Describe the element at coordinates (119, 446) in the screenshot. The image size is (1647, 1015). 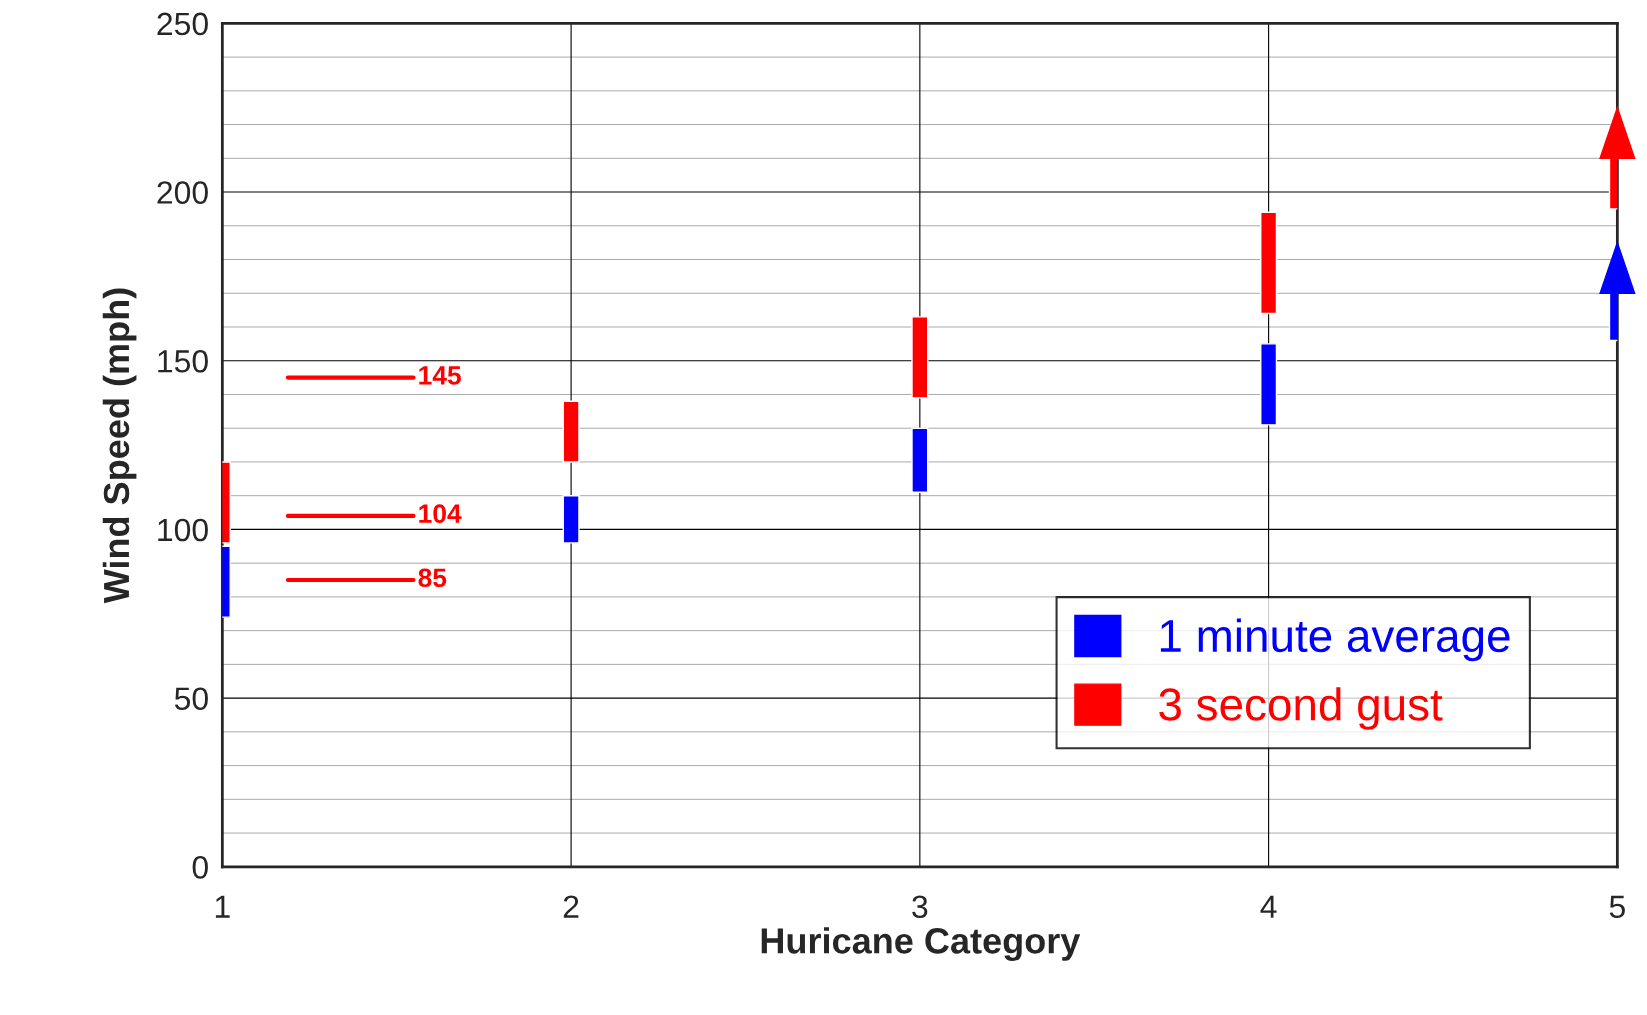
I see `y-axis-title: Wind Speed (mph)` at that location.